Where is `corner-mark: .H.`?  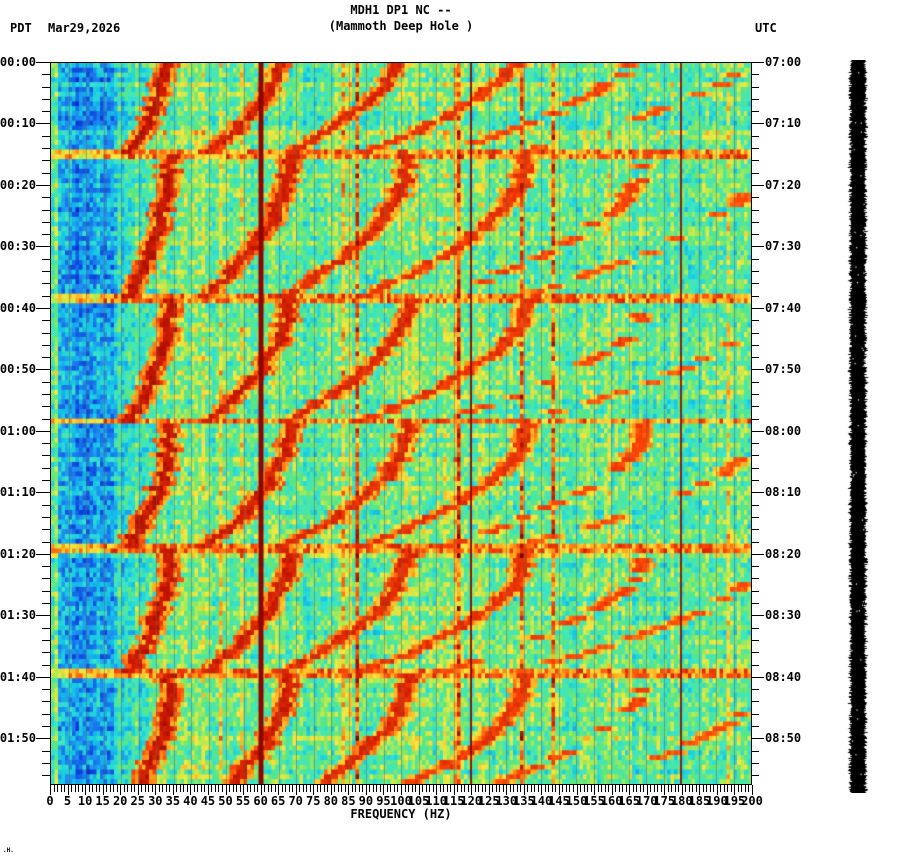
corner-mark: .H. is located at coordinates (8, 850).